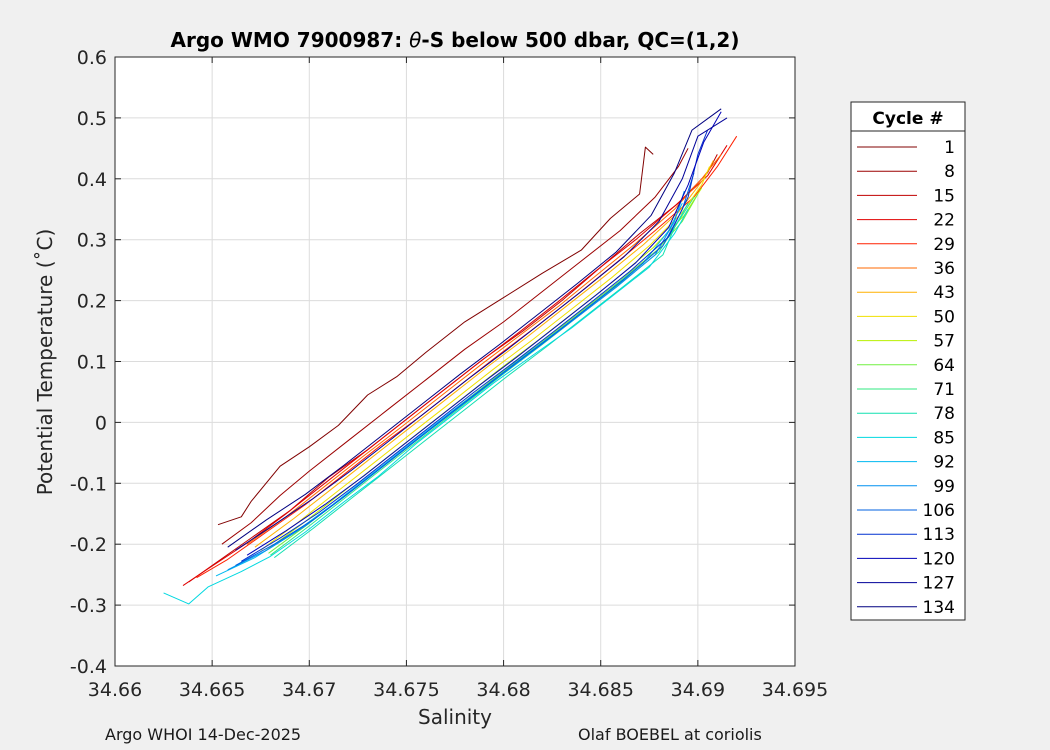 The image size is (1050, 750). I want to click on x-tick-label: 34.67, so click(309, 690).